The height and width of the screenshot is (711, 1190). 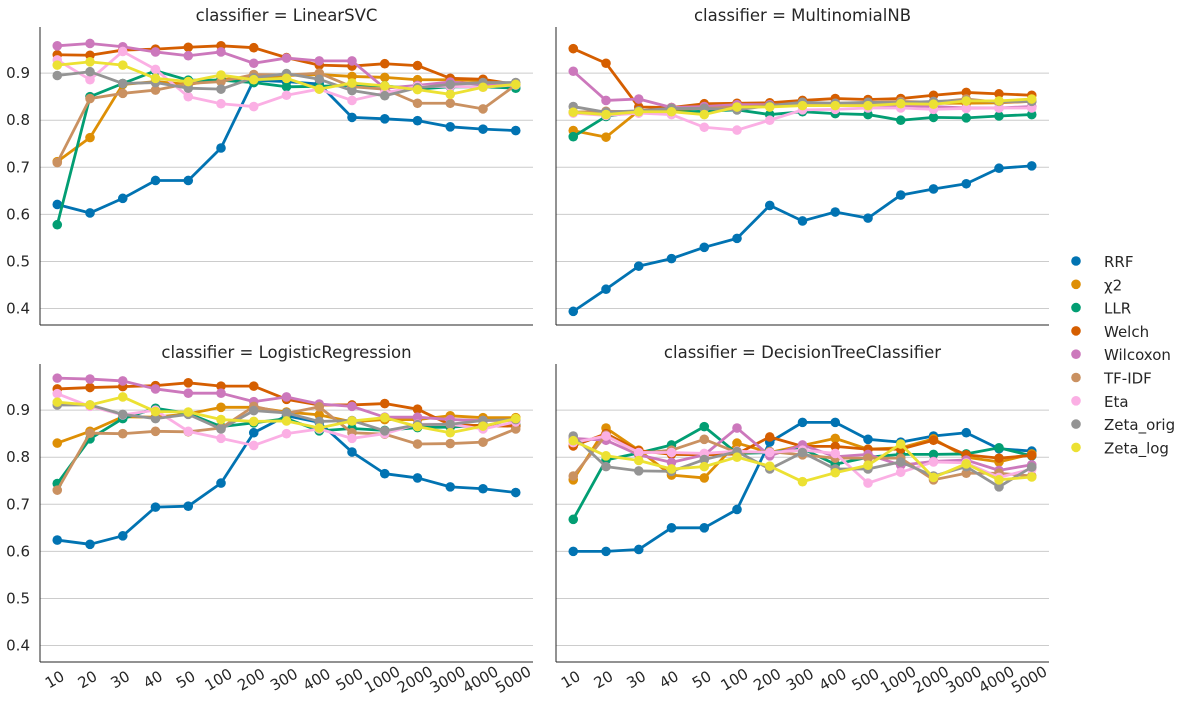 What do you see at coordinates (18, 504) in the screenshot?
I see `y-tick-label: 0.7` at bounding box center [18, 504].